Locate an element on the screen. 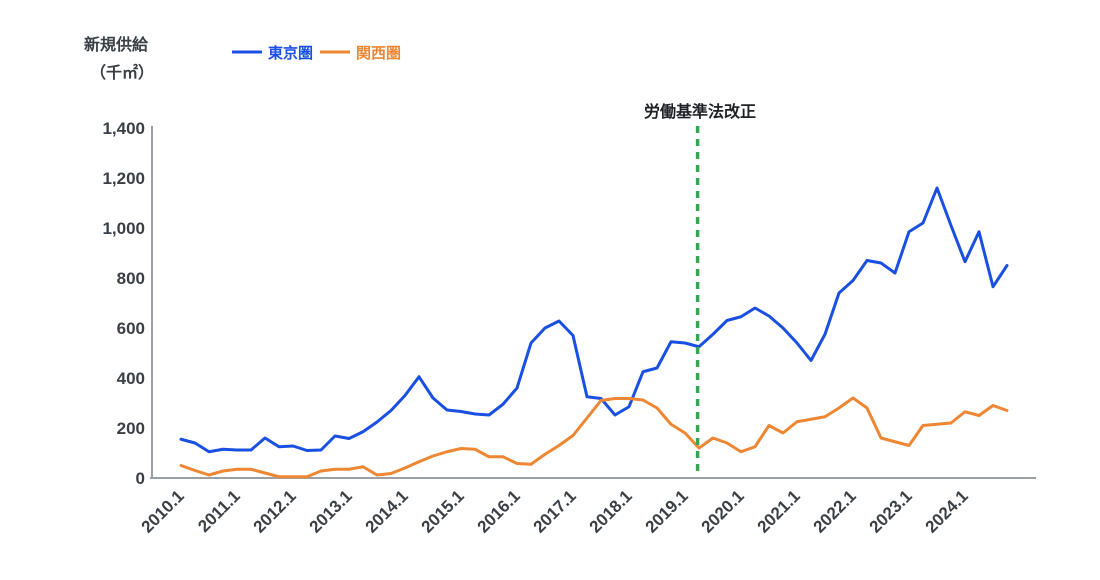  y-axis-title-line2: （千㎡） is located at coordinates (122, 72).